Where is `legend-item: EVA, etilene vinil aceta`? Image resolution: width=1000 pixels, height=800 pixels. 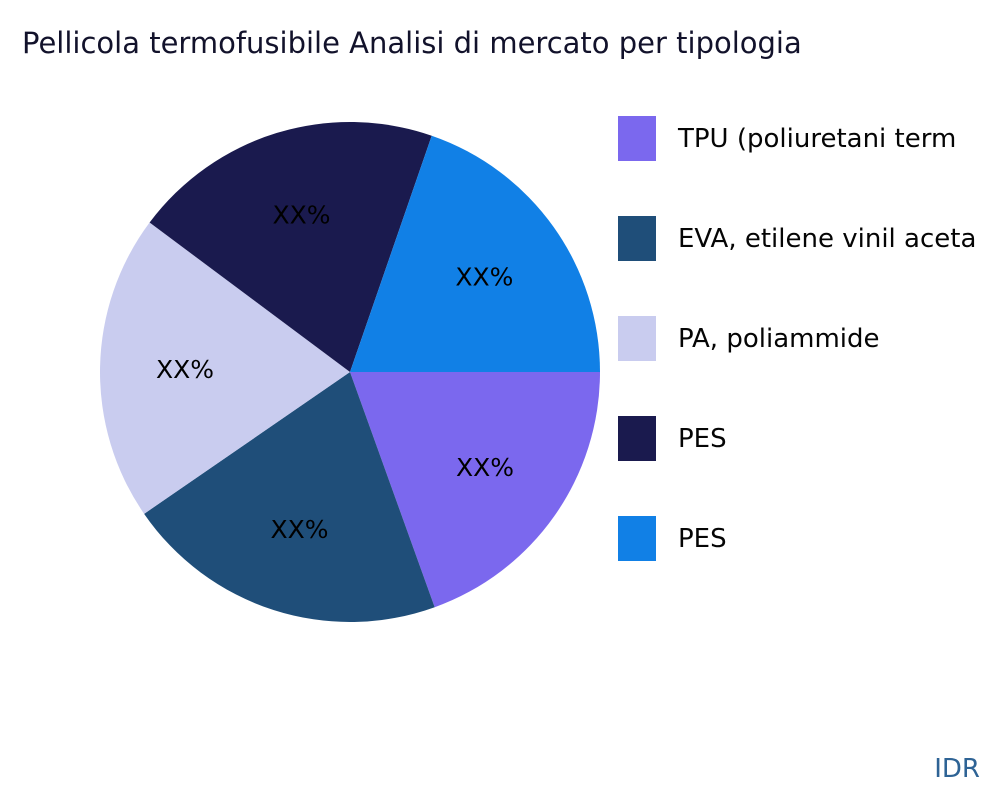
legend-item: EVA, etilene vinil aceta is located at coordinates (809, 238).